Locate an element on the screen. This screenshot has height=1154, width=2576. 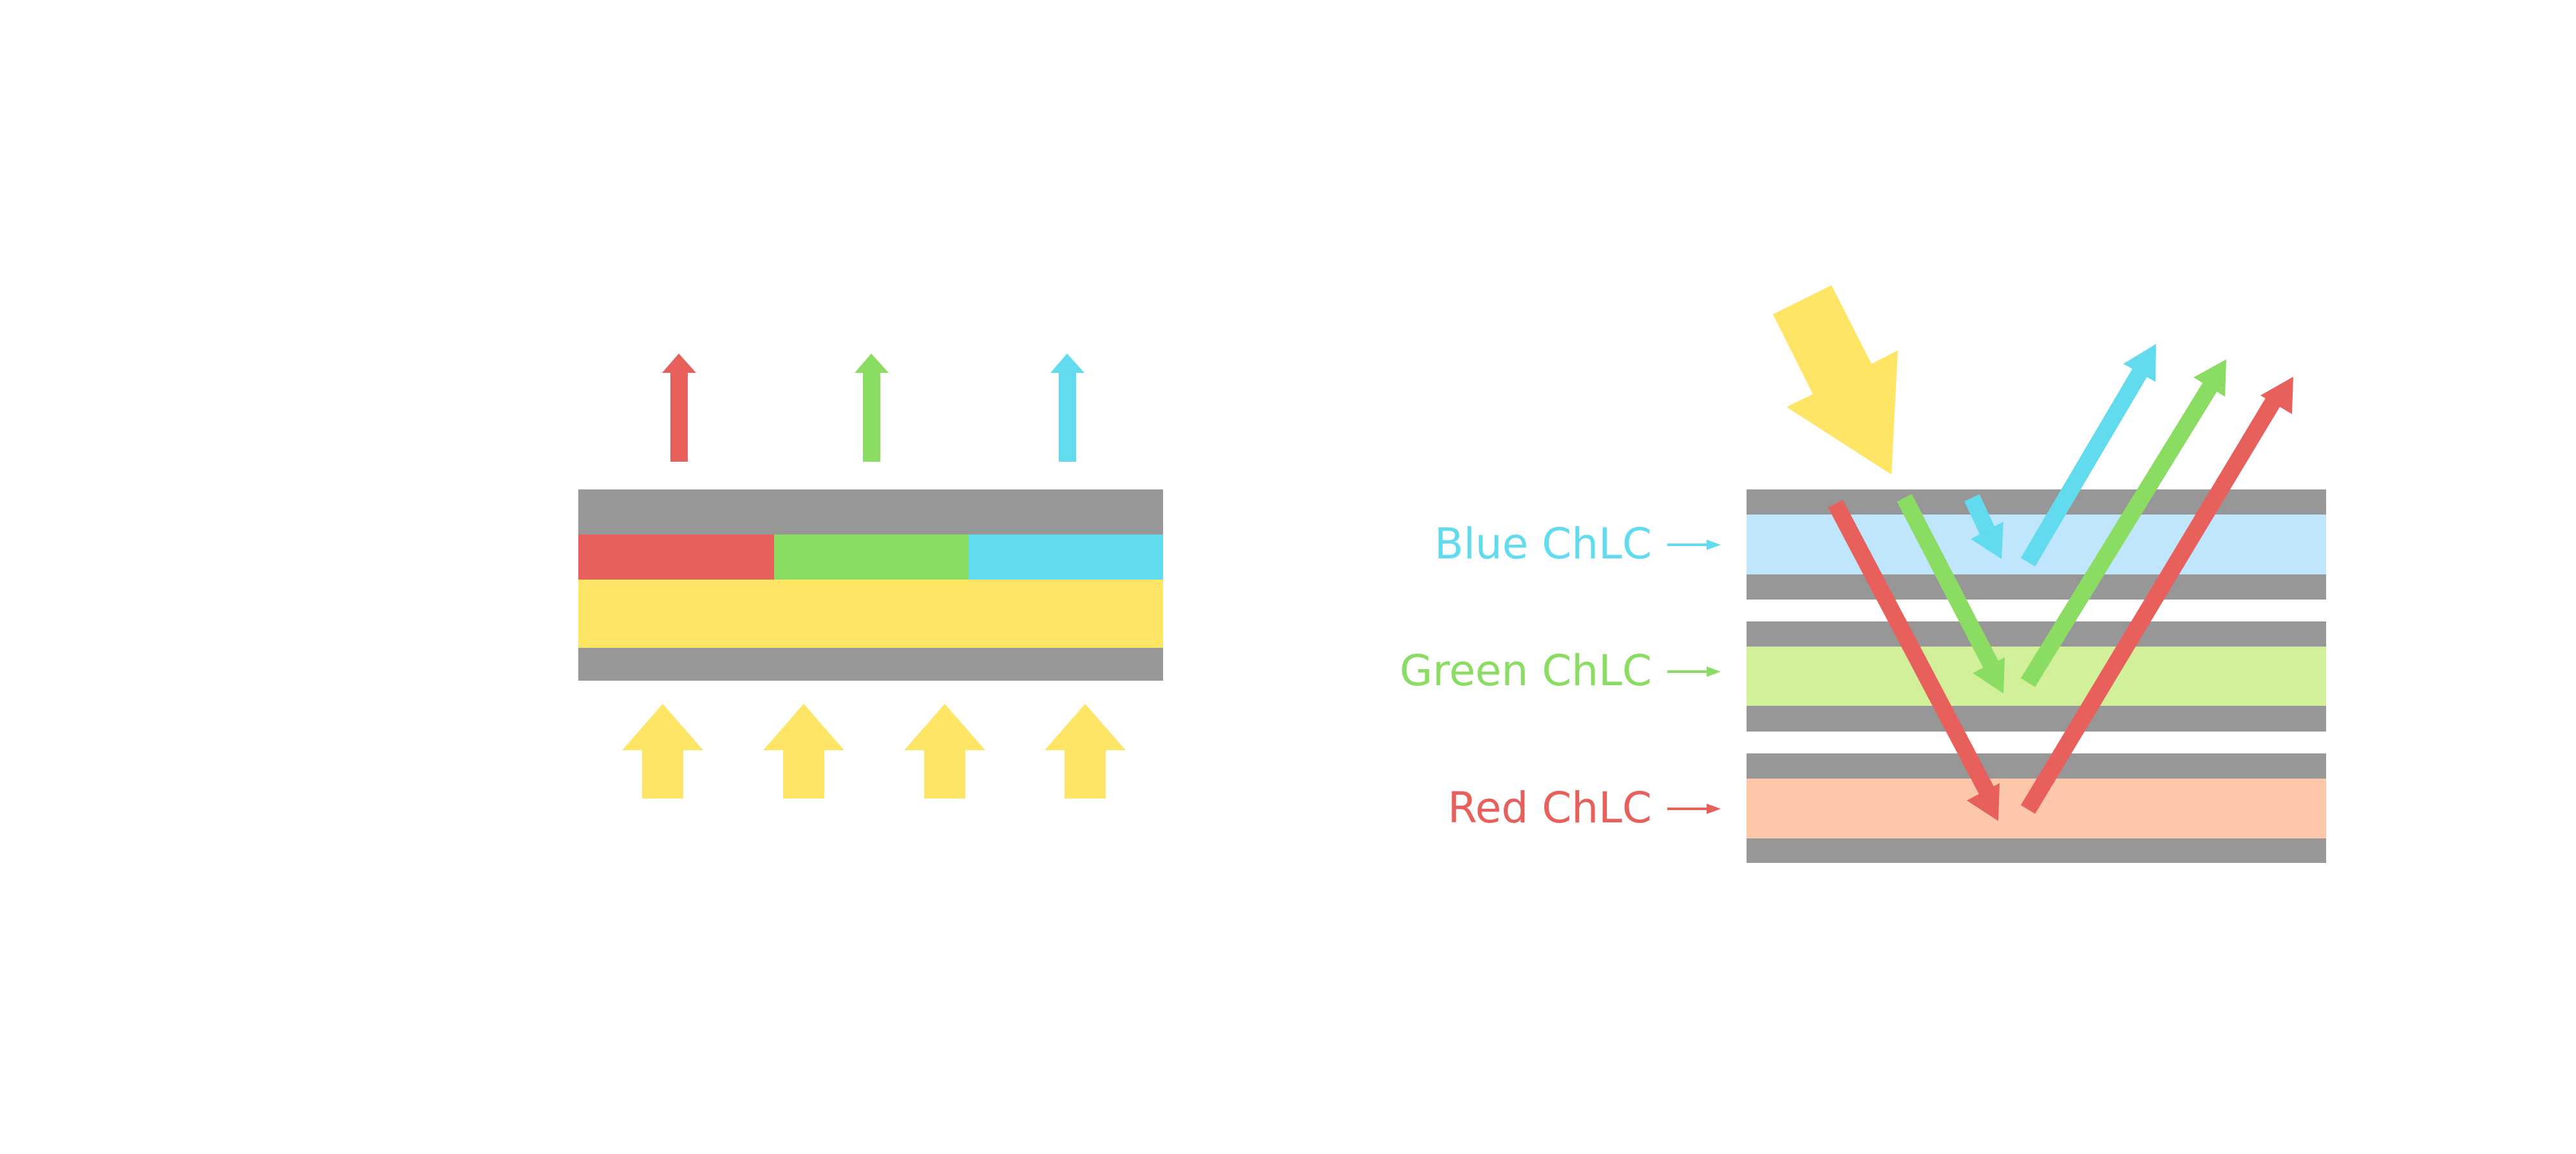
blue-filter is located at coordinates (1066, 557).